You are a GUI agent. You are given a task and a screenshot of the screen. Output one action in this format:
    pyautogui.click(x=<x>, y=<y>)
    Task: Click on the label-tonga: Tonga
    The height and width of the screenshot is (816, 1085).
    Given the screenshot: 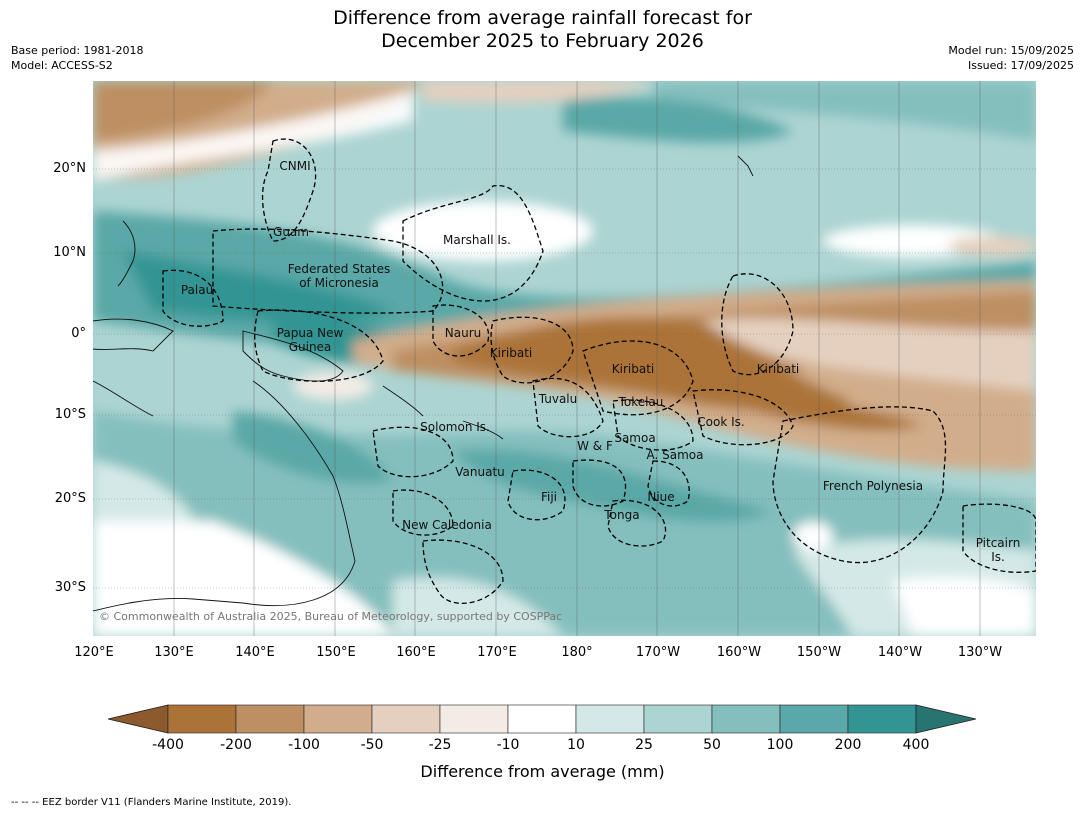 What is the action you would take?
    pyautogui.click(x=622, y=515)
    